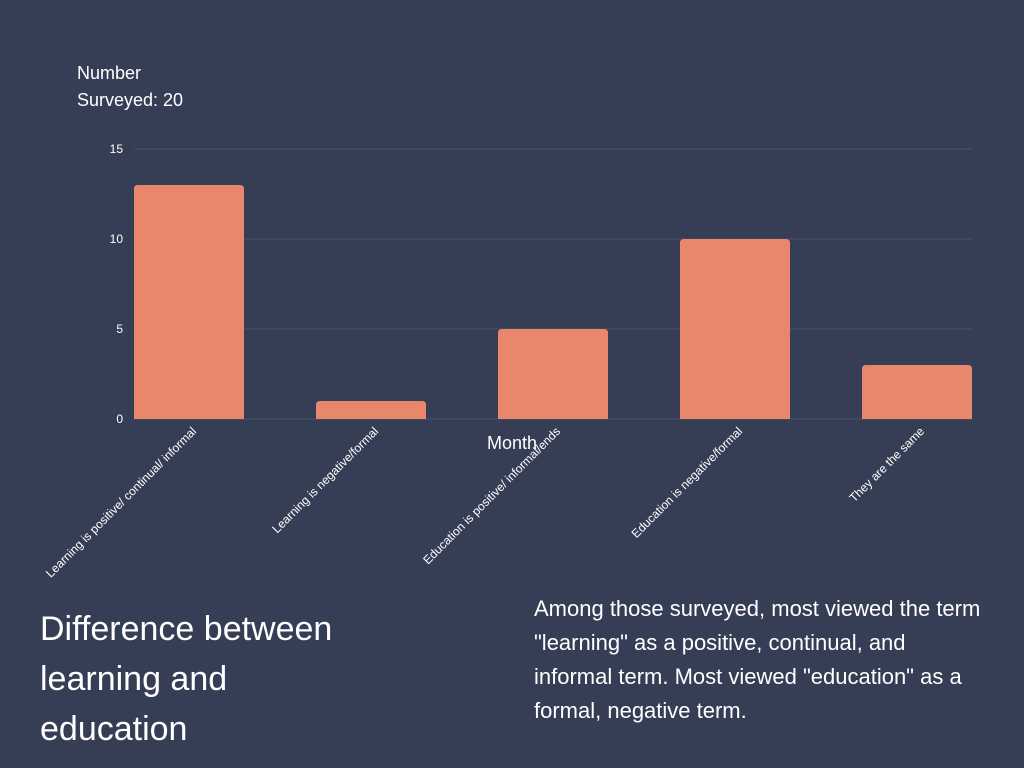  What do you see at coordinates (512, 443) in the screenshot?
I see `x-axis-label: Month` at bounding box center [512, 443].